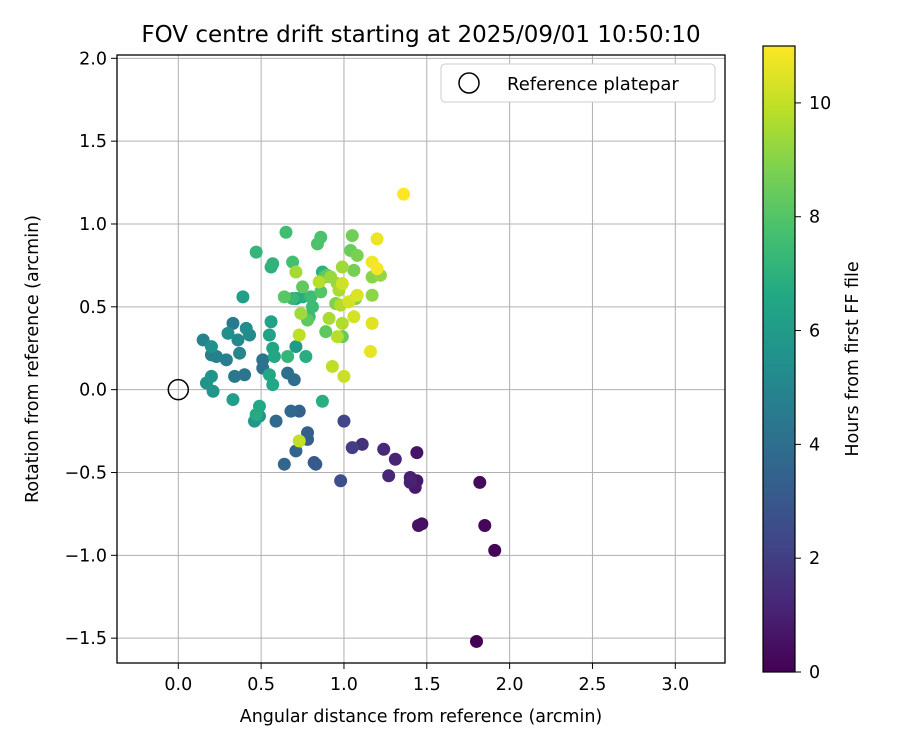 The image size is (900, 750). What do you see at coordinates (93, 308) in the screenshot?
I see `y-tick-label: 0.5` at bounding box center [93, 308].